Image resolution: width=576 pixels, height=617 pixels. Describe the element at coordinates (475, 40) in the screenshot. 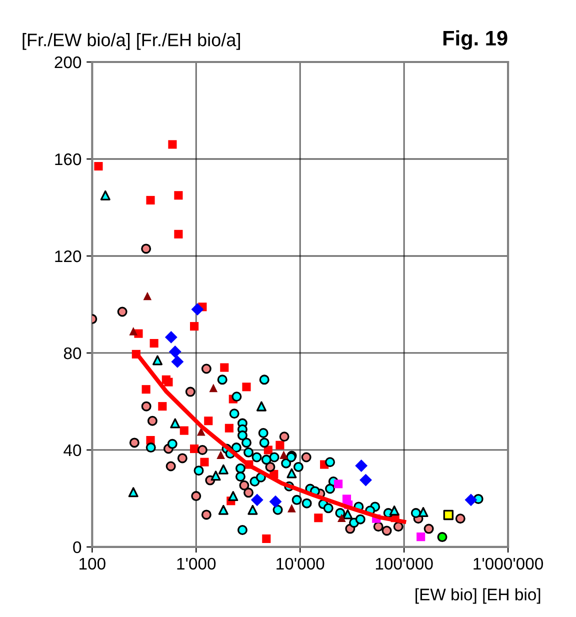

I see `chart-title: Fig. 19` at that location.